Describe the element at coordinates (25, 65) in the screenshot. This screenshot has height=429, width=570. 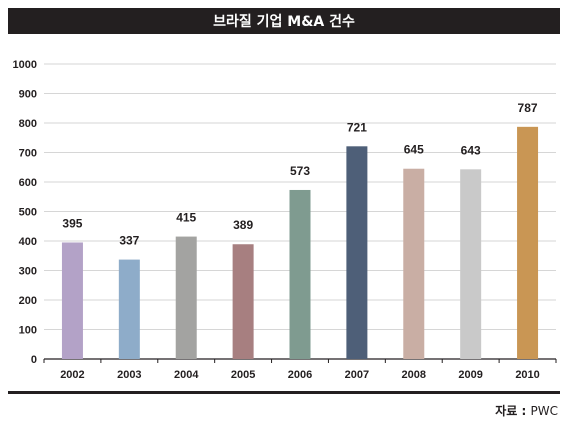
I see `y-tick-label: 1000` at that location.